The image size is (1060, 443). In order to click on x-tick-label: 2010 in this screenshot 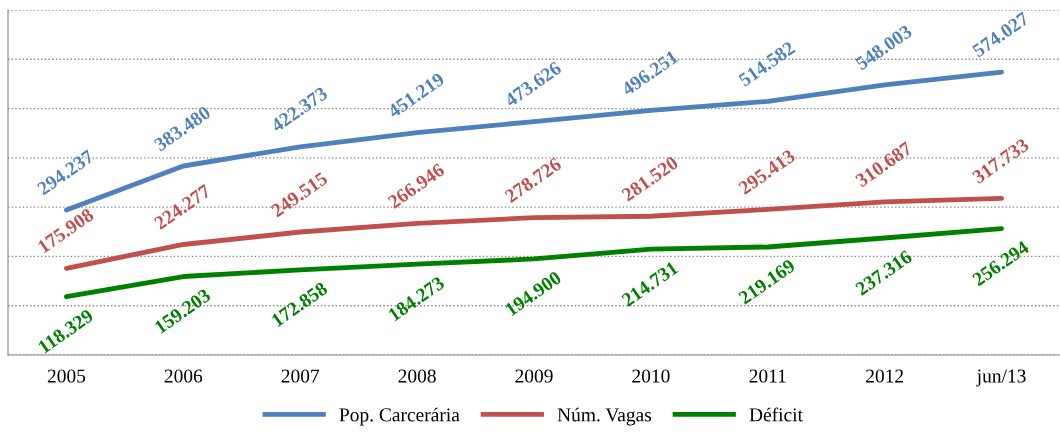, I will do `click(651, 376)`.